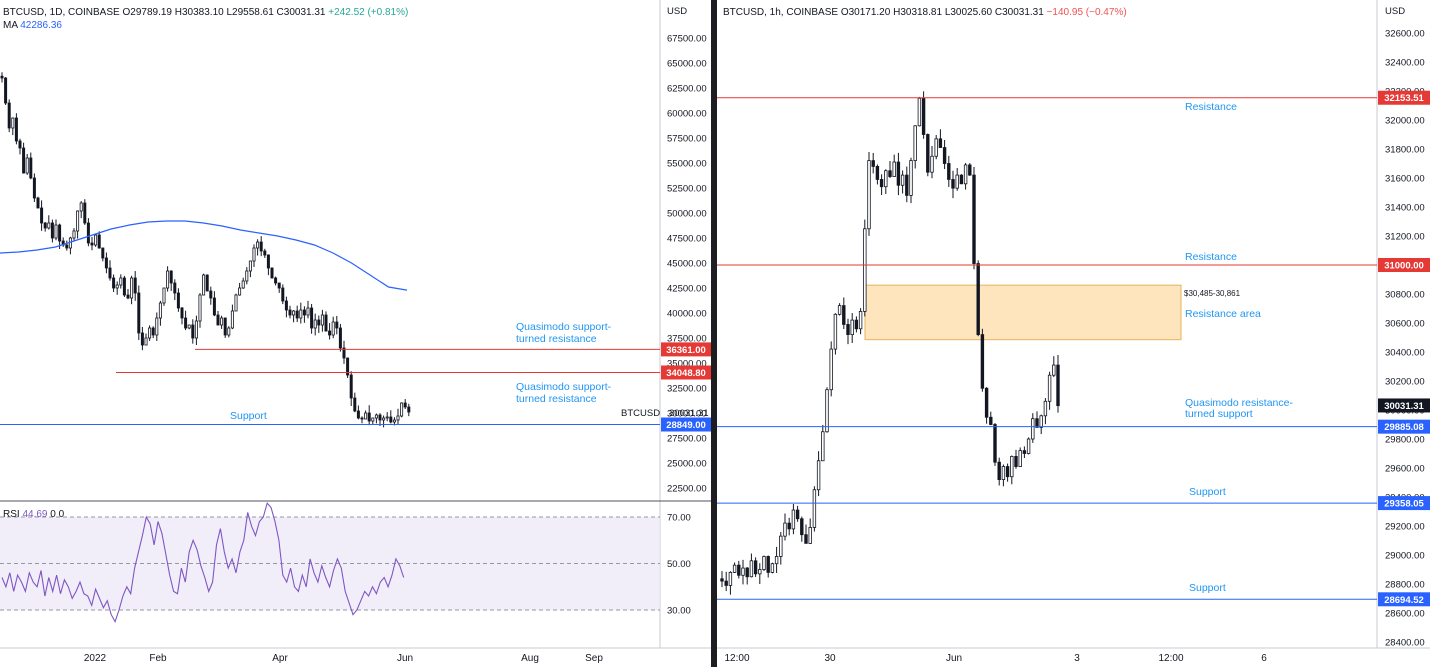 The image size is (1430, 667). I want to click on daily-y-tick: 25000.00, so click(687, 464).